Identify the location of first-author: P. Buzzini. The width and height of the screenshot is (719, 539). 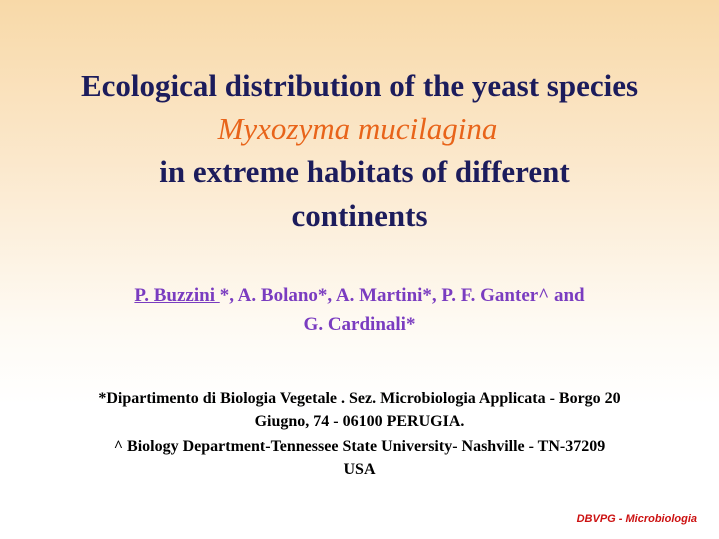
(177, 295).